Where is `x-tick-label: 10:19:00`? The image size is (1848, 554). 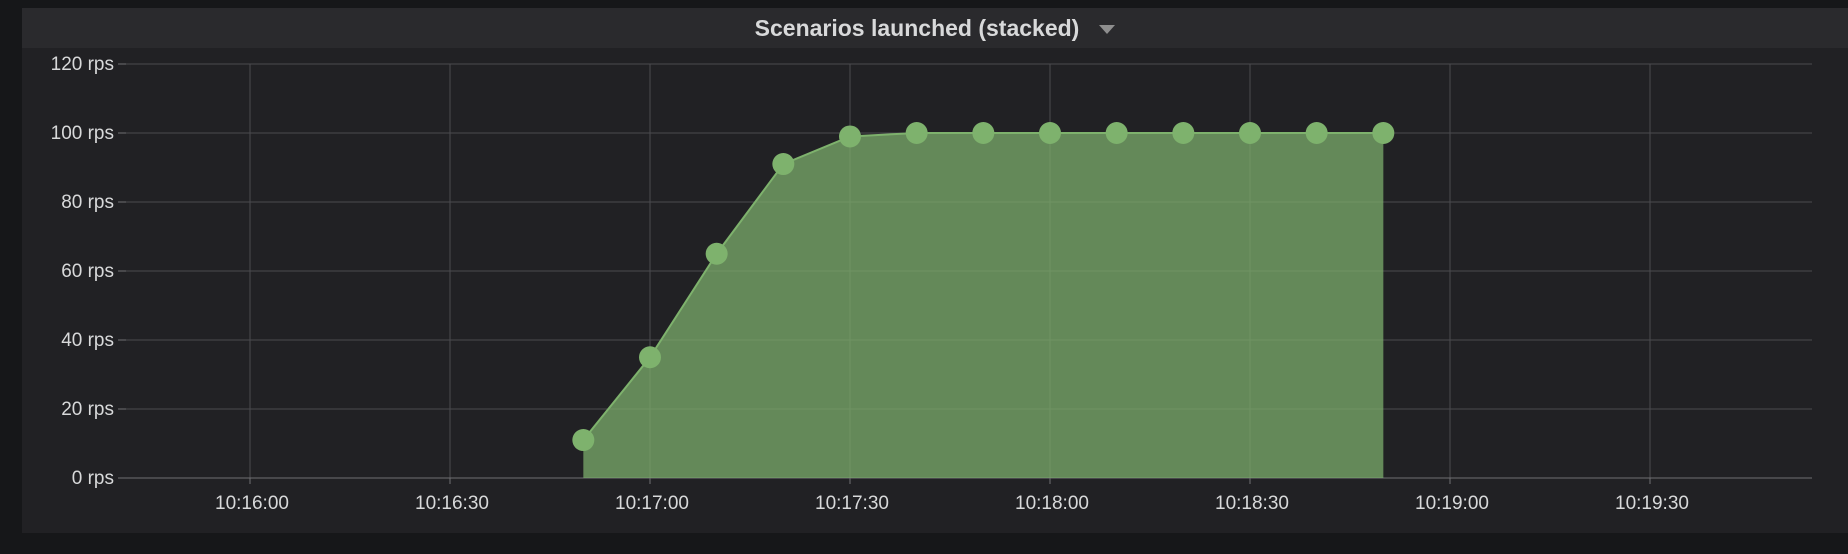
x-tick-label: 10:19:00 is located at coordinates (1452, 503).